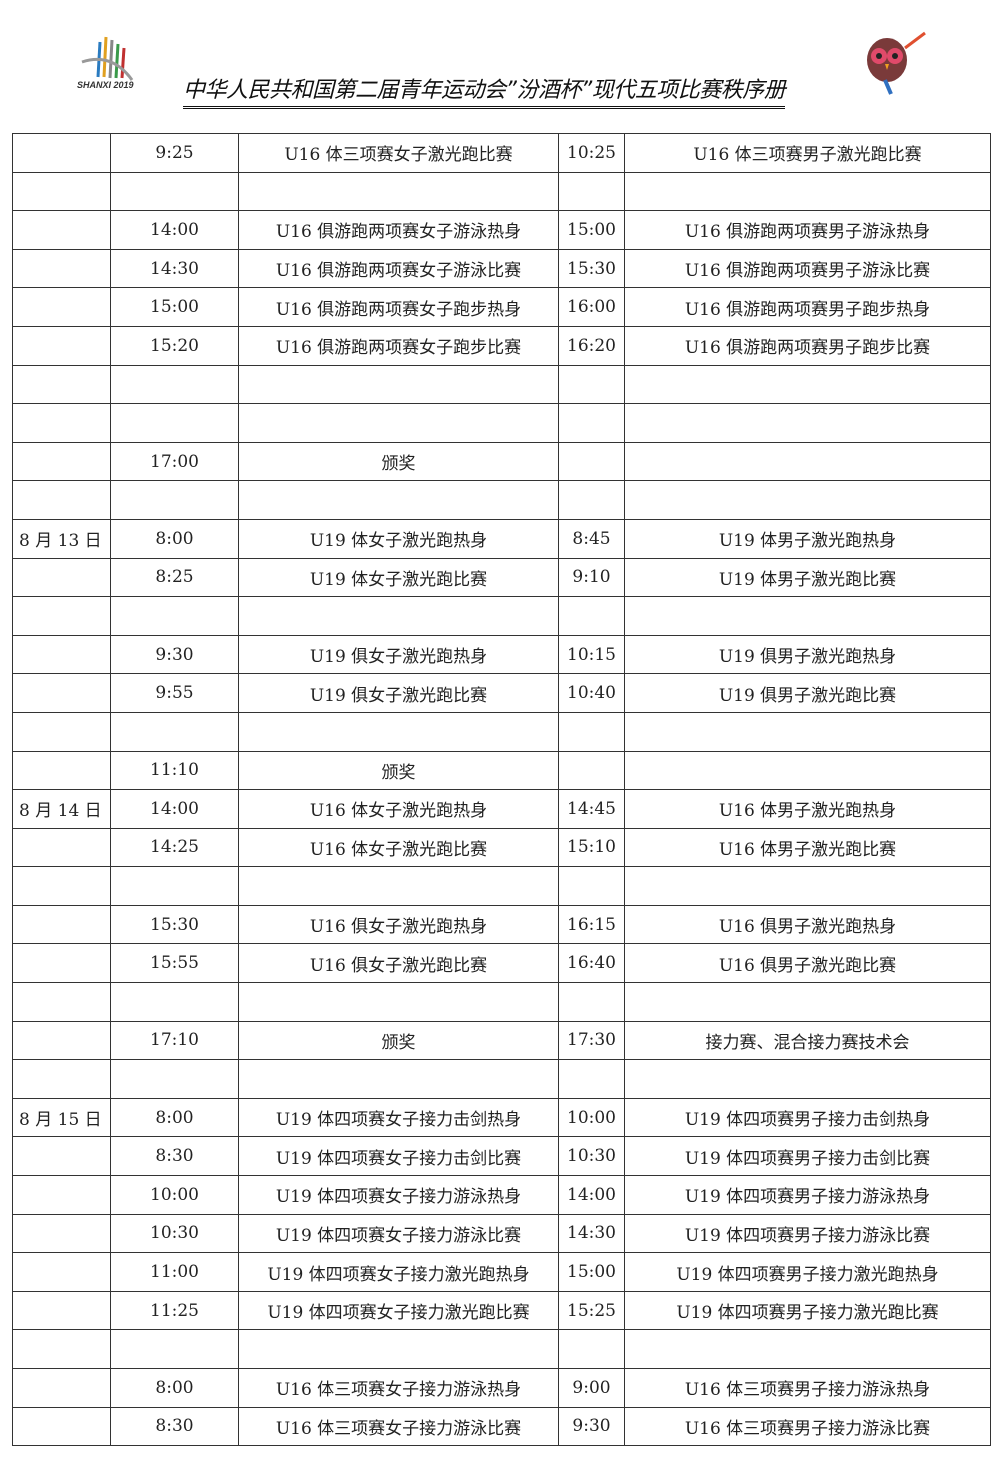 Image resolution: width=996 pixels, height=1459 pixels. I want to click on men-event-cell: U16 俱游跑两项赛男子跑步比赛, so click(807, 345).